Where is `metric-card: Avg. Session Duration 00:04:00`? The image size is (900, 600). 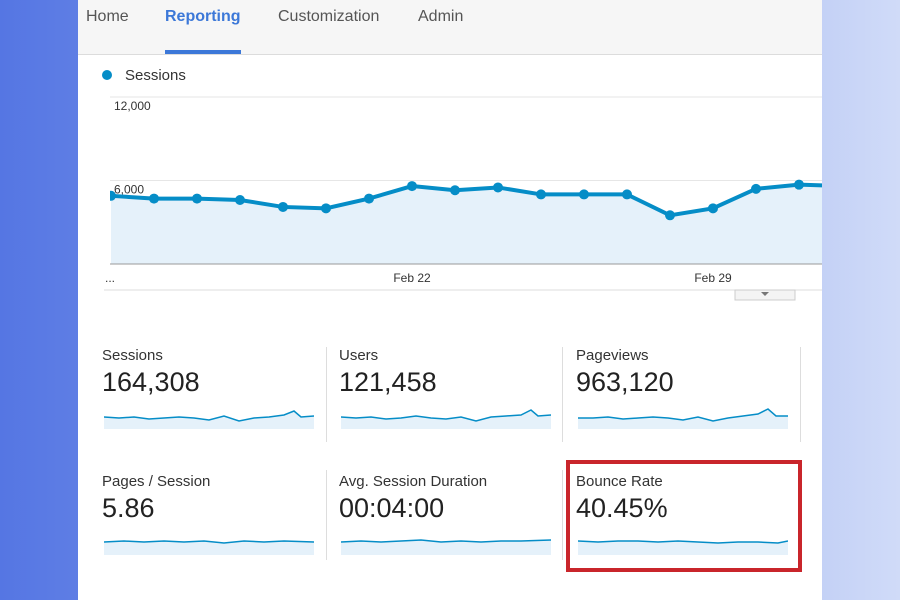 metric-card: Avg. Session Duration 00:04:00 is located at coordinates (449, 520).